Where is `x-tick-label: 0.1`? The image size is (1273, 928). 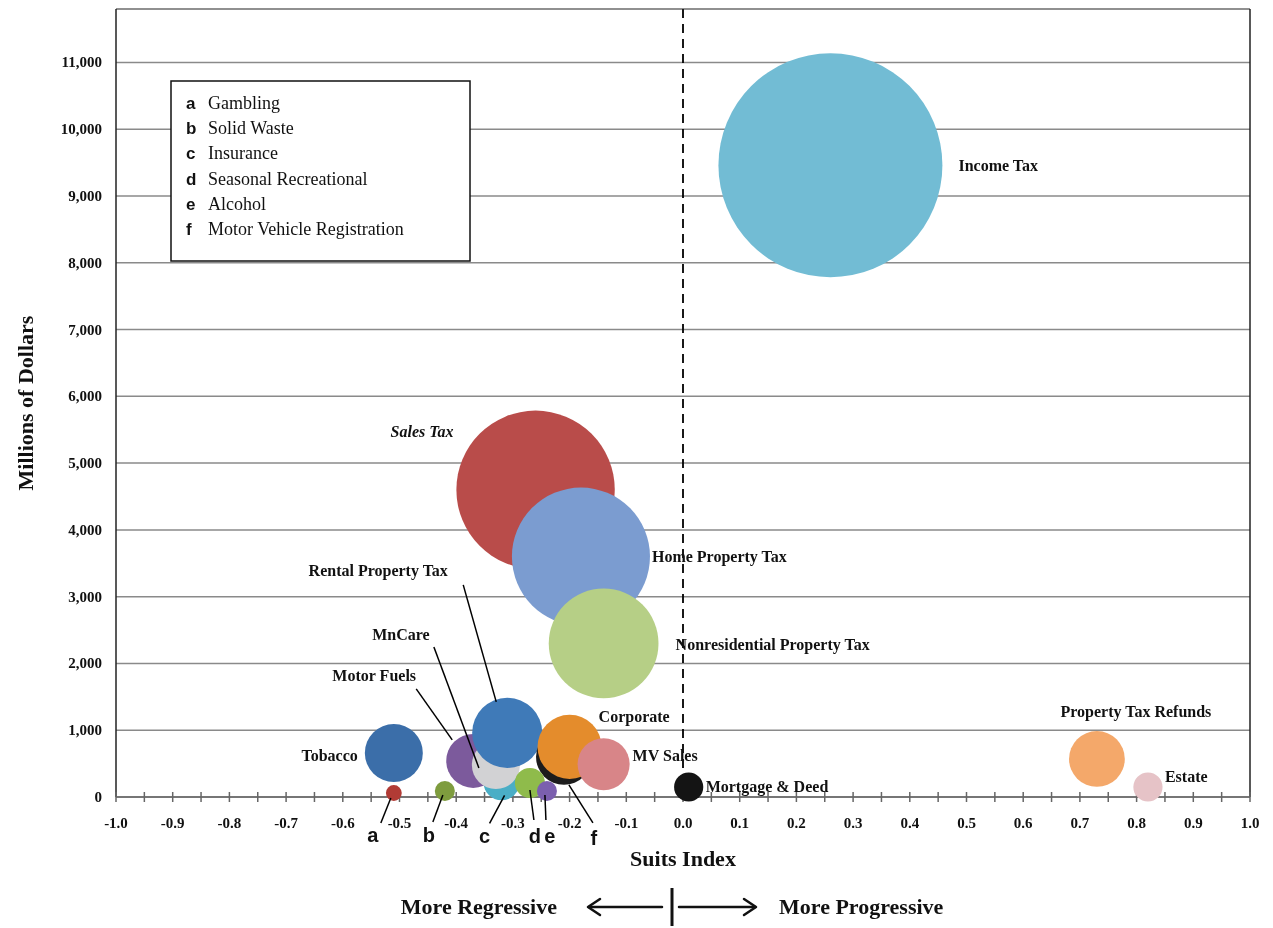 x-tick-label: 0.1 is located at coordinates (740, 823).